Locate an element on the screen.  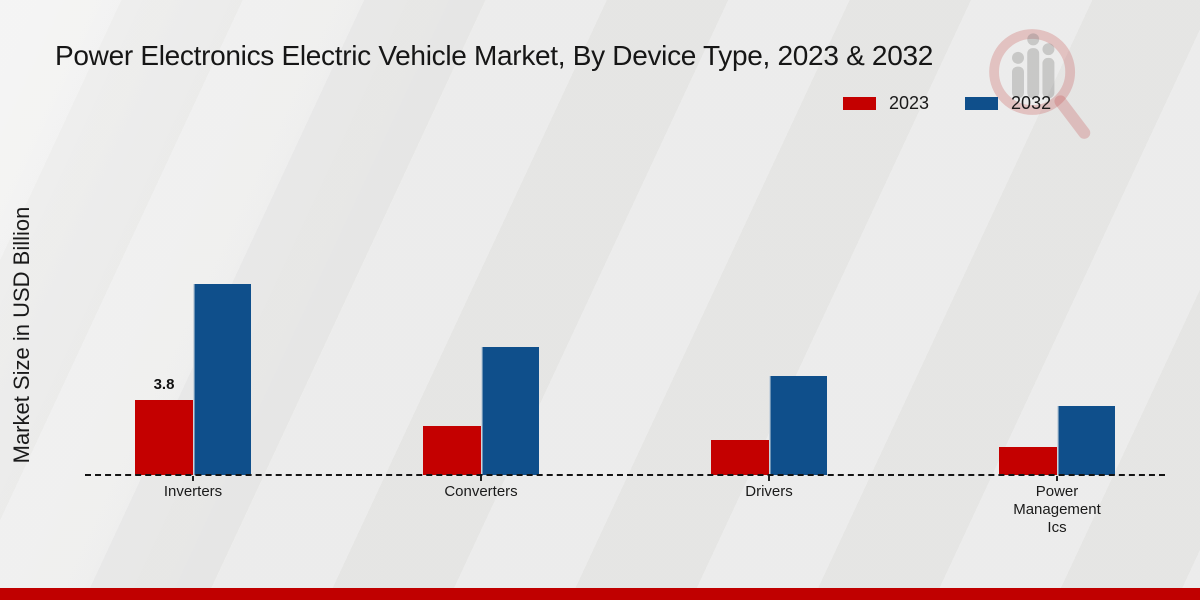
bar-2032-drivers is located at coordinates (798, 425).